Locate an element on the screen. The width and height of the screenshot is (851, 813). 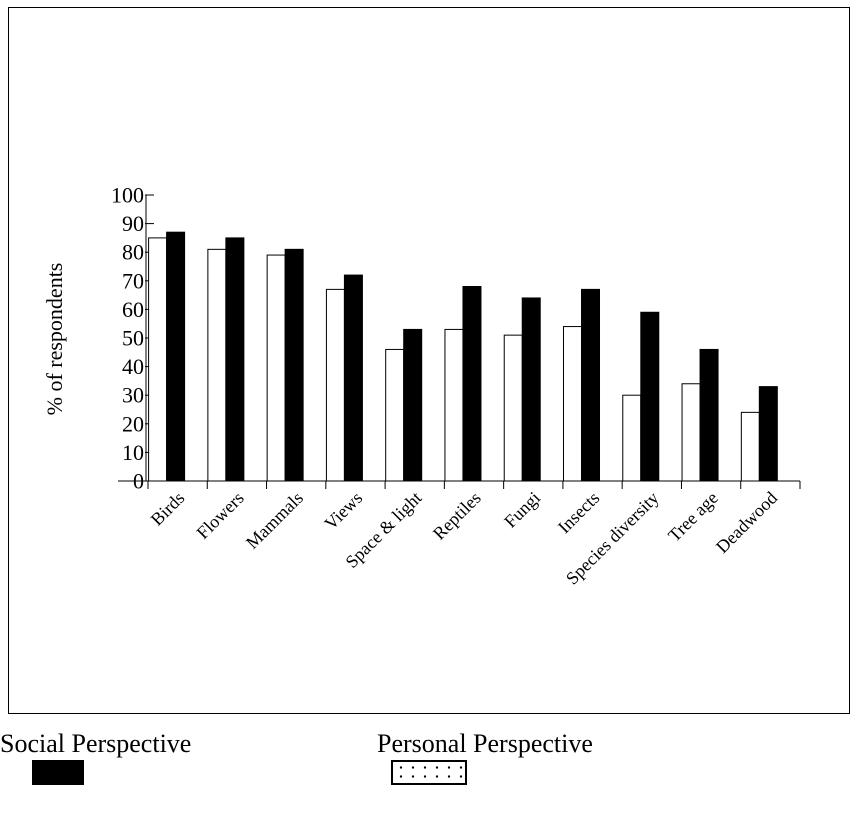
y-tick-label: 100 is located at coordinates (127, 195).